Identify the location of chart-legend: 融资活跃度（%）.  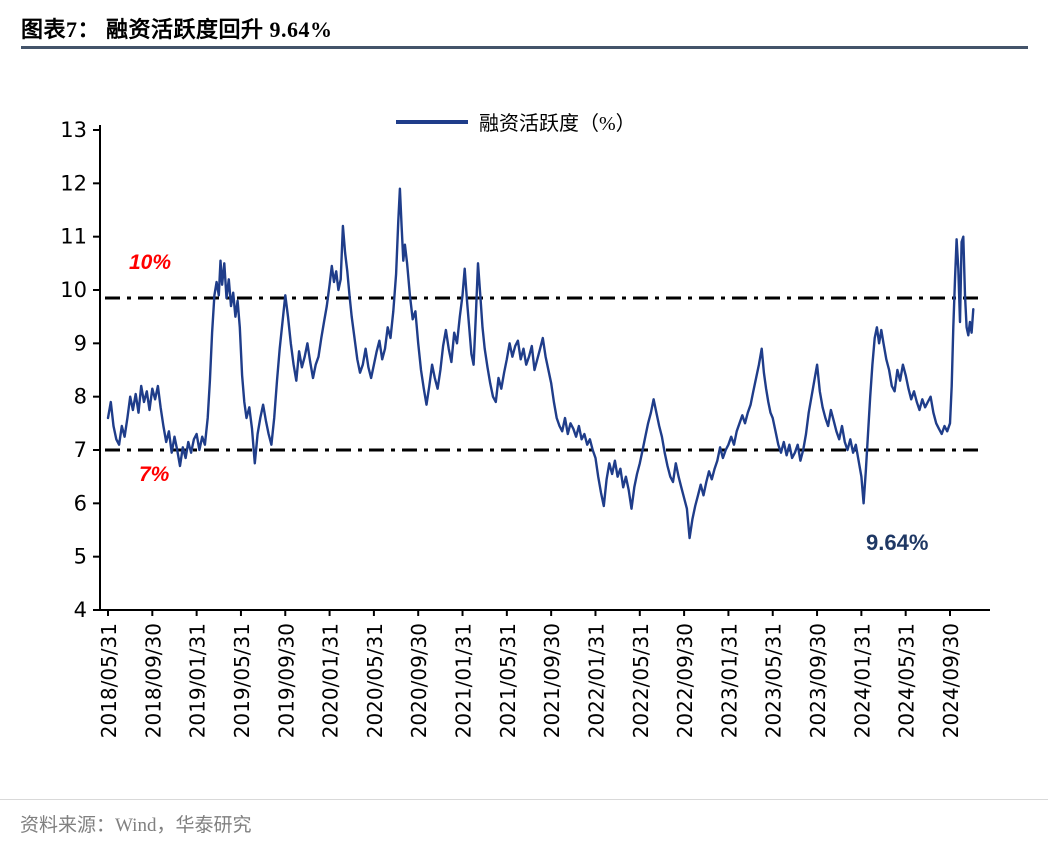
(516, 121).